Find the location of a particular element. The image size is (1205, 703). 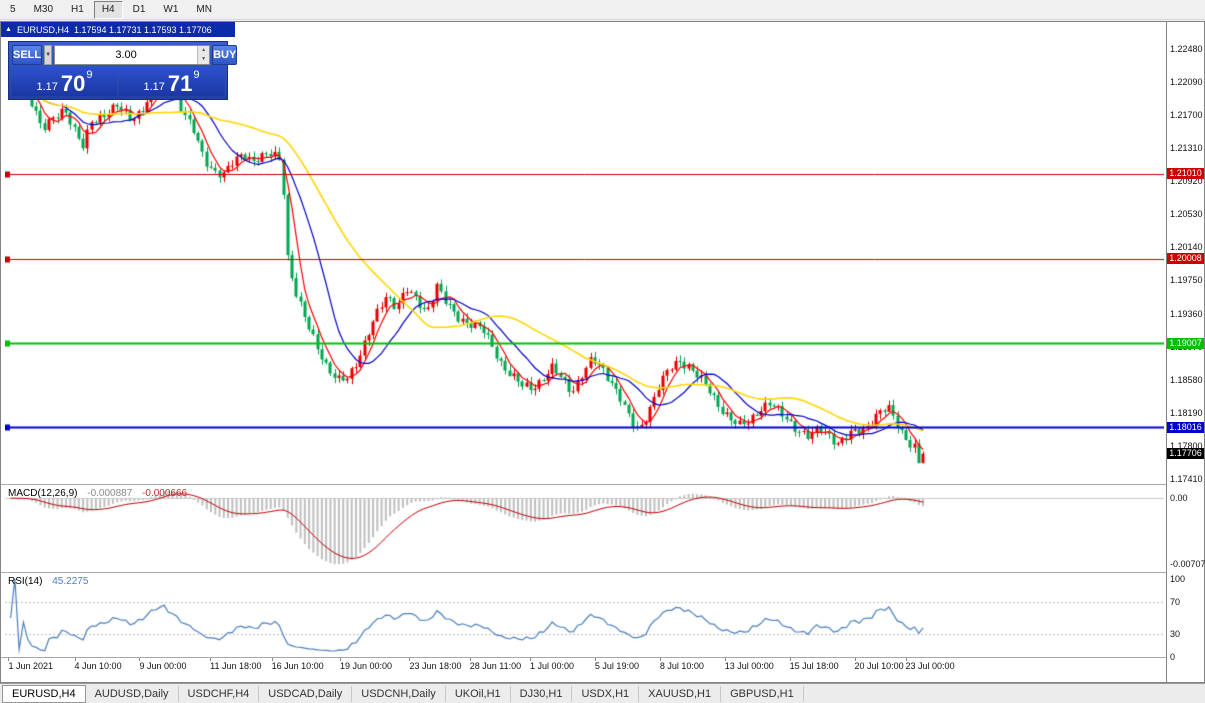

volume-spin-buttons: ▲ ▼ is located at coordinates (203, 55).